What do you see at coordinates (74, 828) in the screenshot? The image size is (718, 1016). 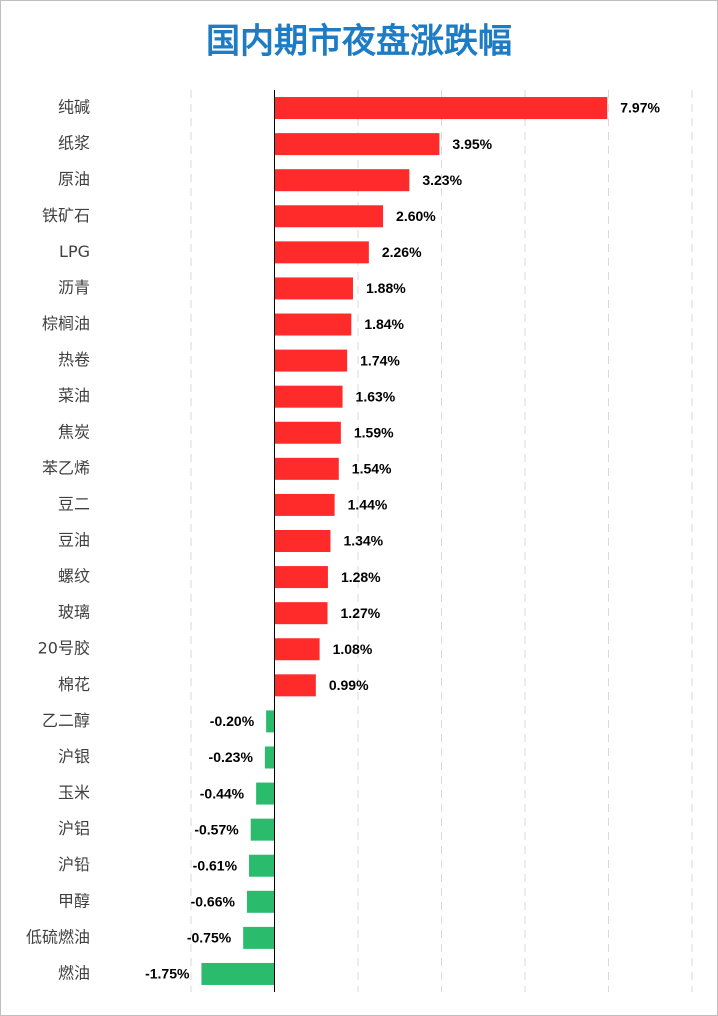 I see `y-tick-label: 沪铝` at bounding box center [74, 828].